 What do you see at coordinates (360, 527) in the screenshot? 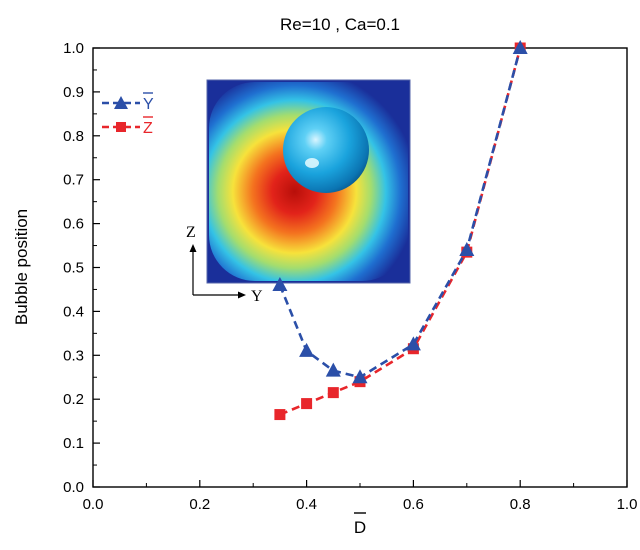
I see `x-axis-label: D` at bounding box center [360, 527].